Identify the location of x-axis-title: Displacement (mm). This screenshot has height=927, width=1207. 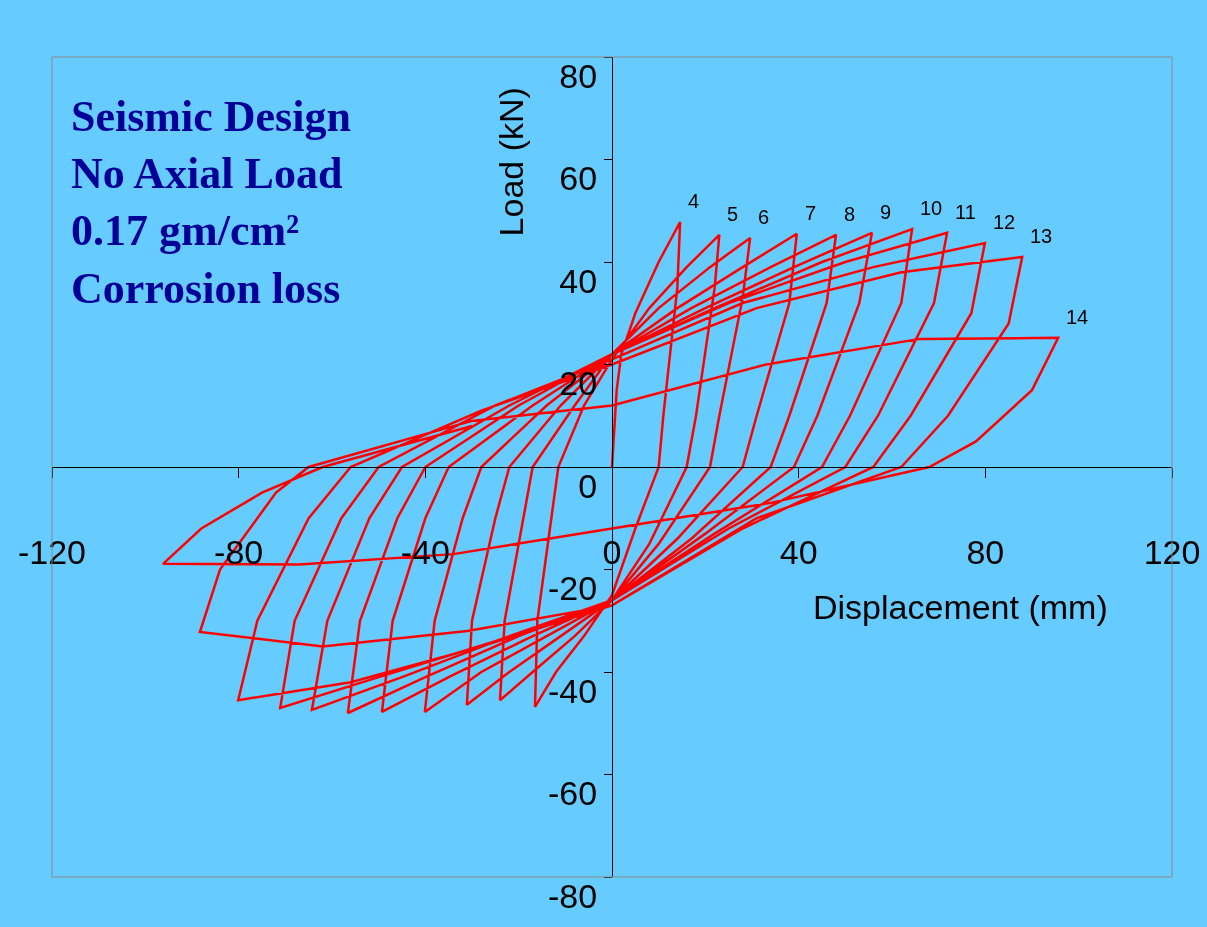
(960, 607).